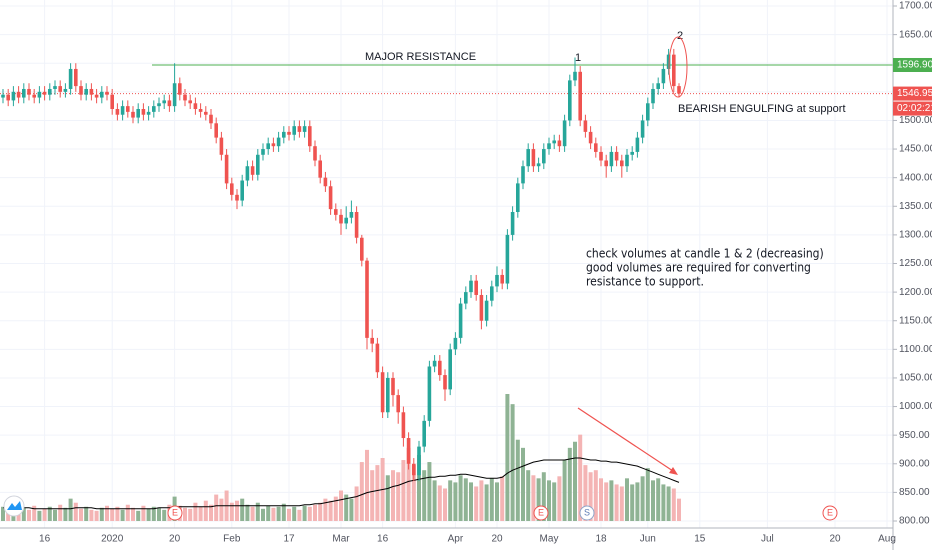 The width and height of the screenshot is (932, 550). I want to click on y-tick-label: 800.00, so click(914, 521).